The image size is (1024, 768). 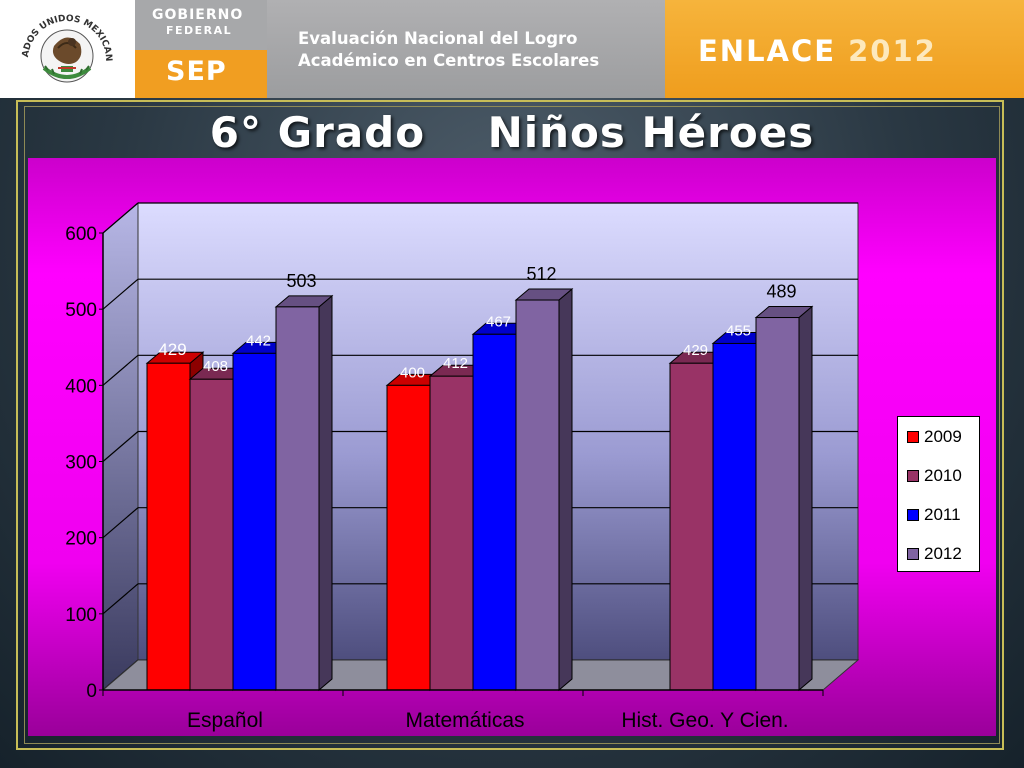 What do you see at coordinates (541, 274) in the screenshot?
I see `data-label: 512` at bounding box center [541, 274].